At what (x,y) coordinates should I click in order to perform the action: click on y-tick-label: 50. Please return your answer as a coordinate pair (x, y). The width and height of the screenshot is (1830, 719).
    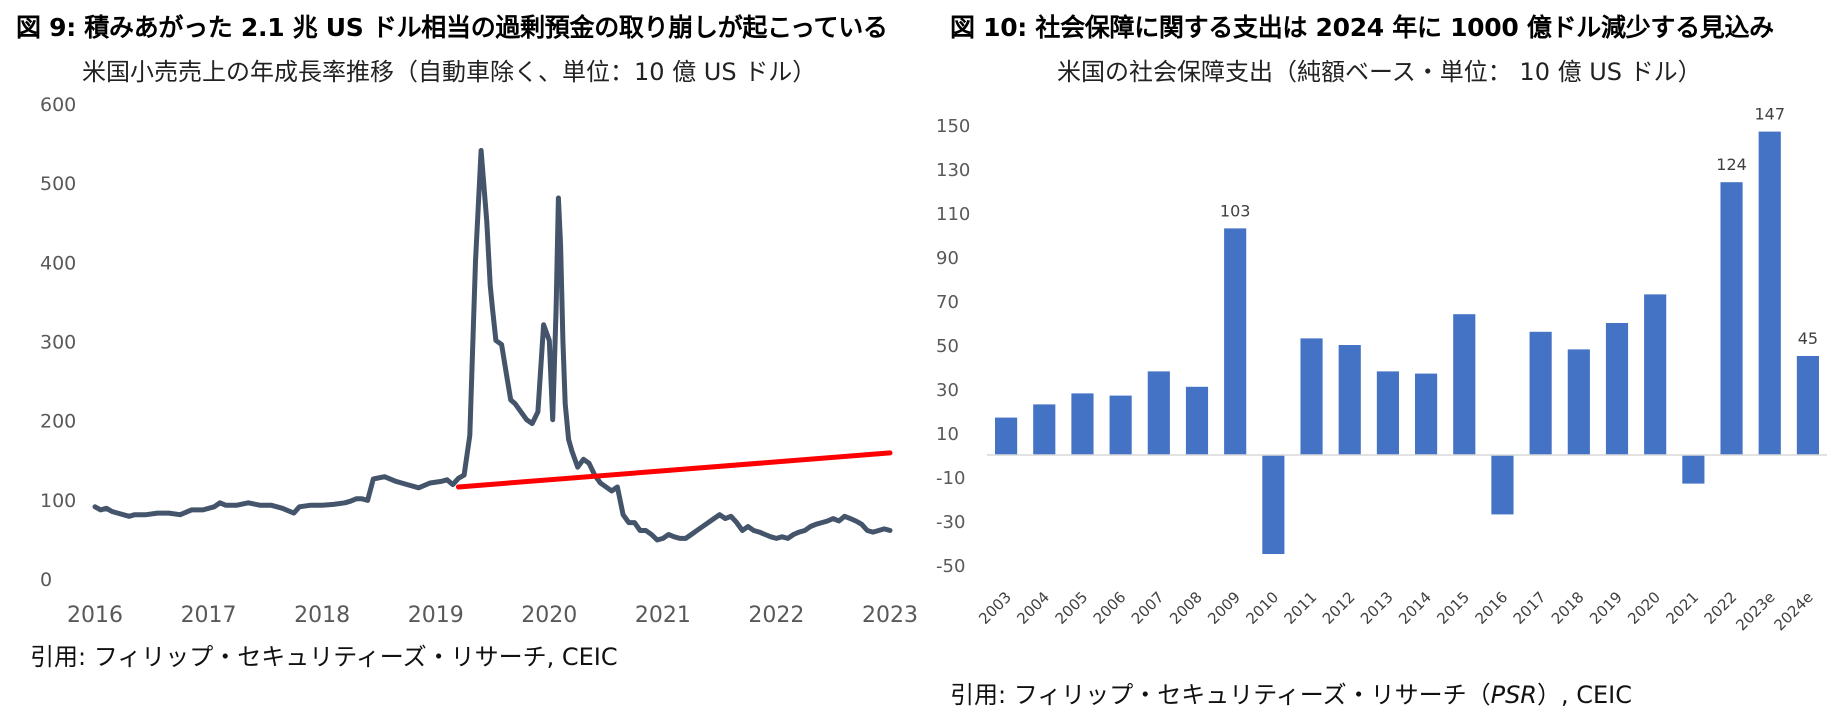
    Looking at the image, I should click on (947, 346).